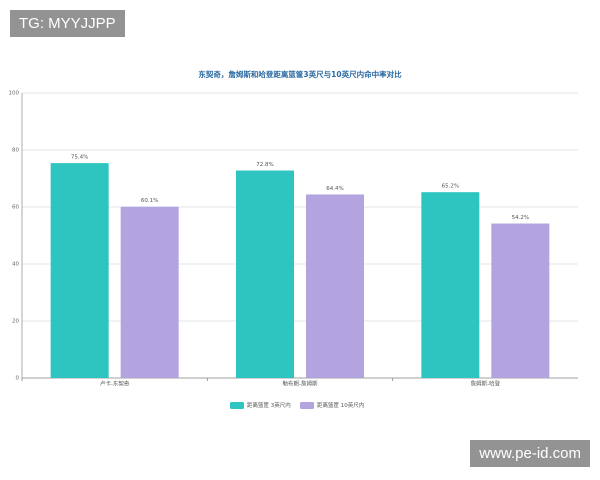 The height and width of the screenshot is (480, 600). What do you see at coordinates (340, 405) in the screenshot?
I see `legend-label: 距离篮筐 10英尺内` at bounding box center [340, 405].